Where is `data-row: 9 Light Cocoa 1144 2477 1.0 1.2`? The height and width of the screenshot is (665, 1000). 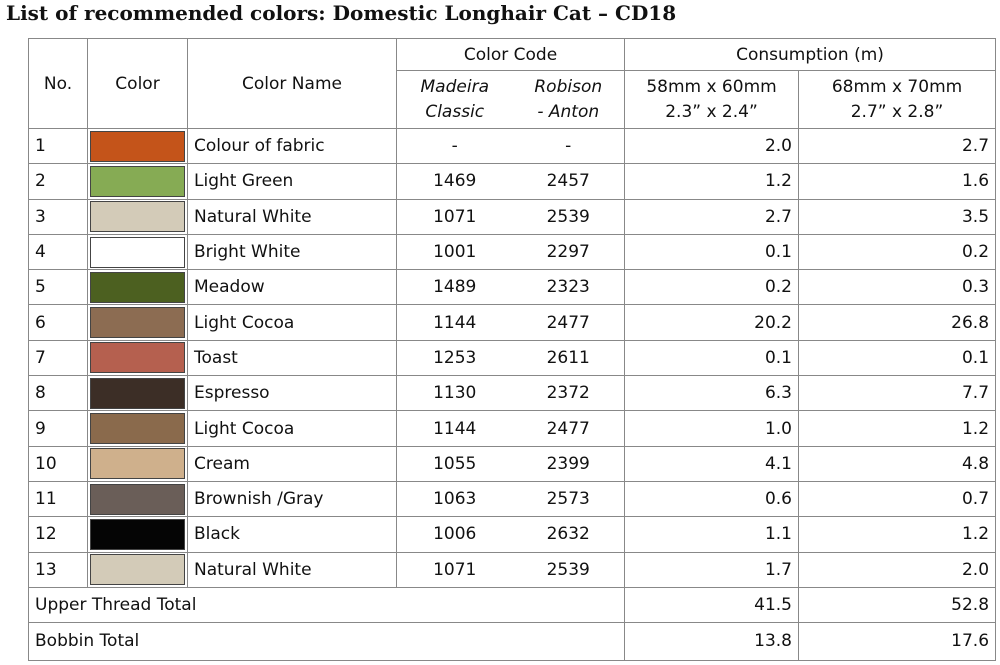 data-row: 9 Light Cocoa 1144 2477 1.0 1.2 is located at coordinates (512, 428).